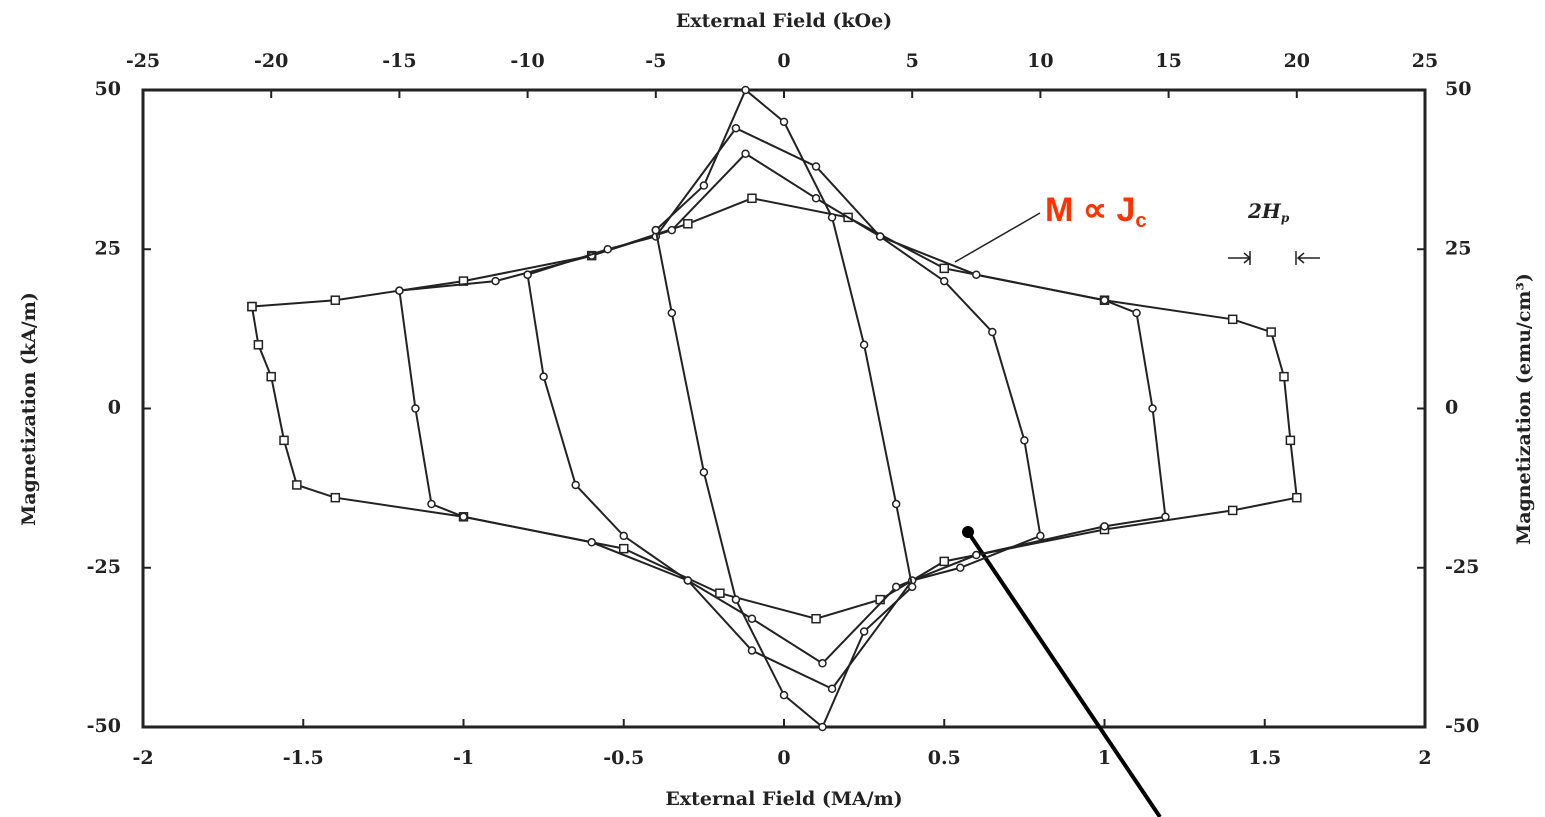 This screenshot has width=1545, height=817. I want to click on x-tick-label: 0, so click(783, 758).